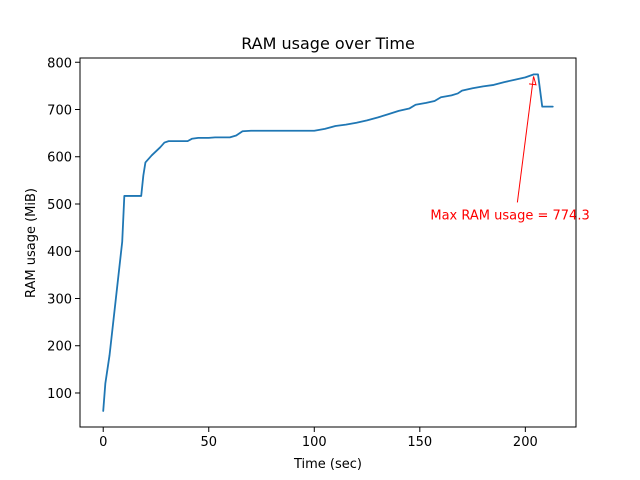 The width and height of the screenshot is (640, 480). I want to click on x-tick-label: 150, so click(419, 442).